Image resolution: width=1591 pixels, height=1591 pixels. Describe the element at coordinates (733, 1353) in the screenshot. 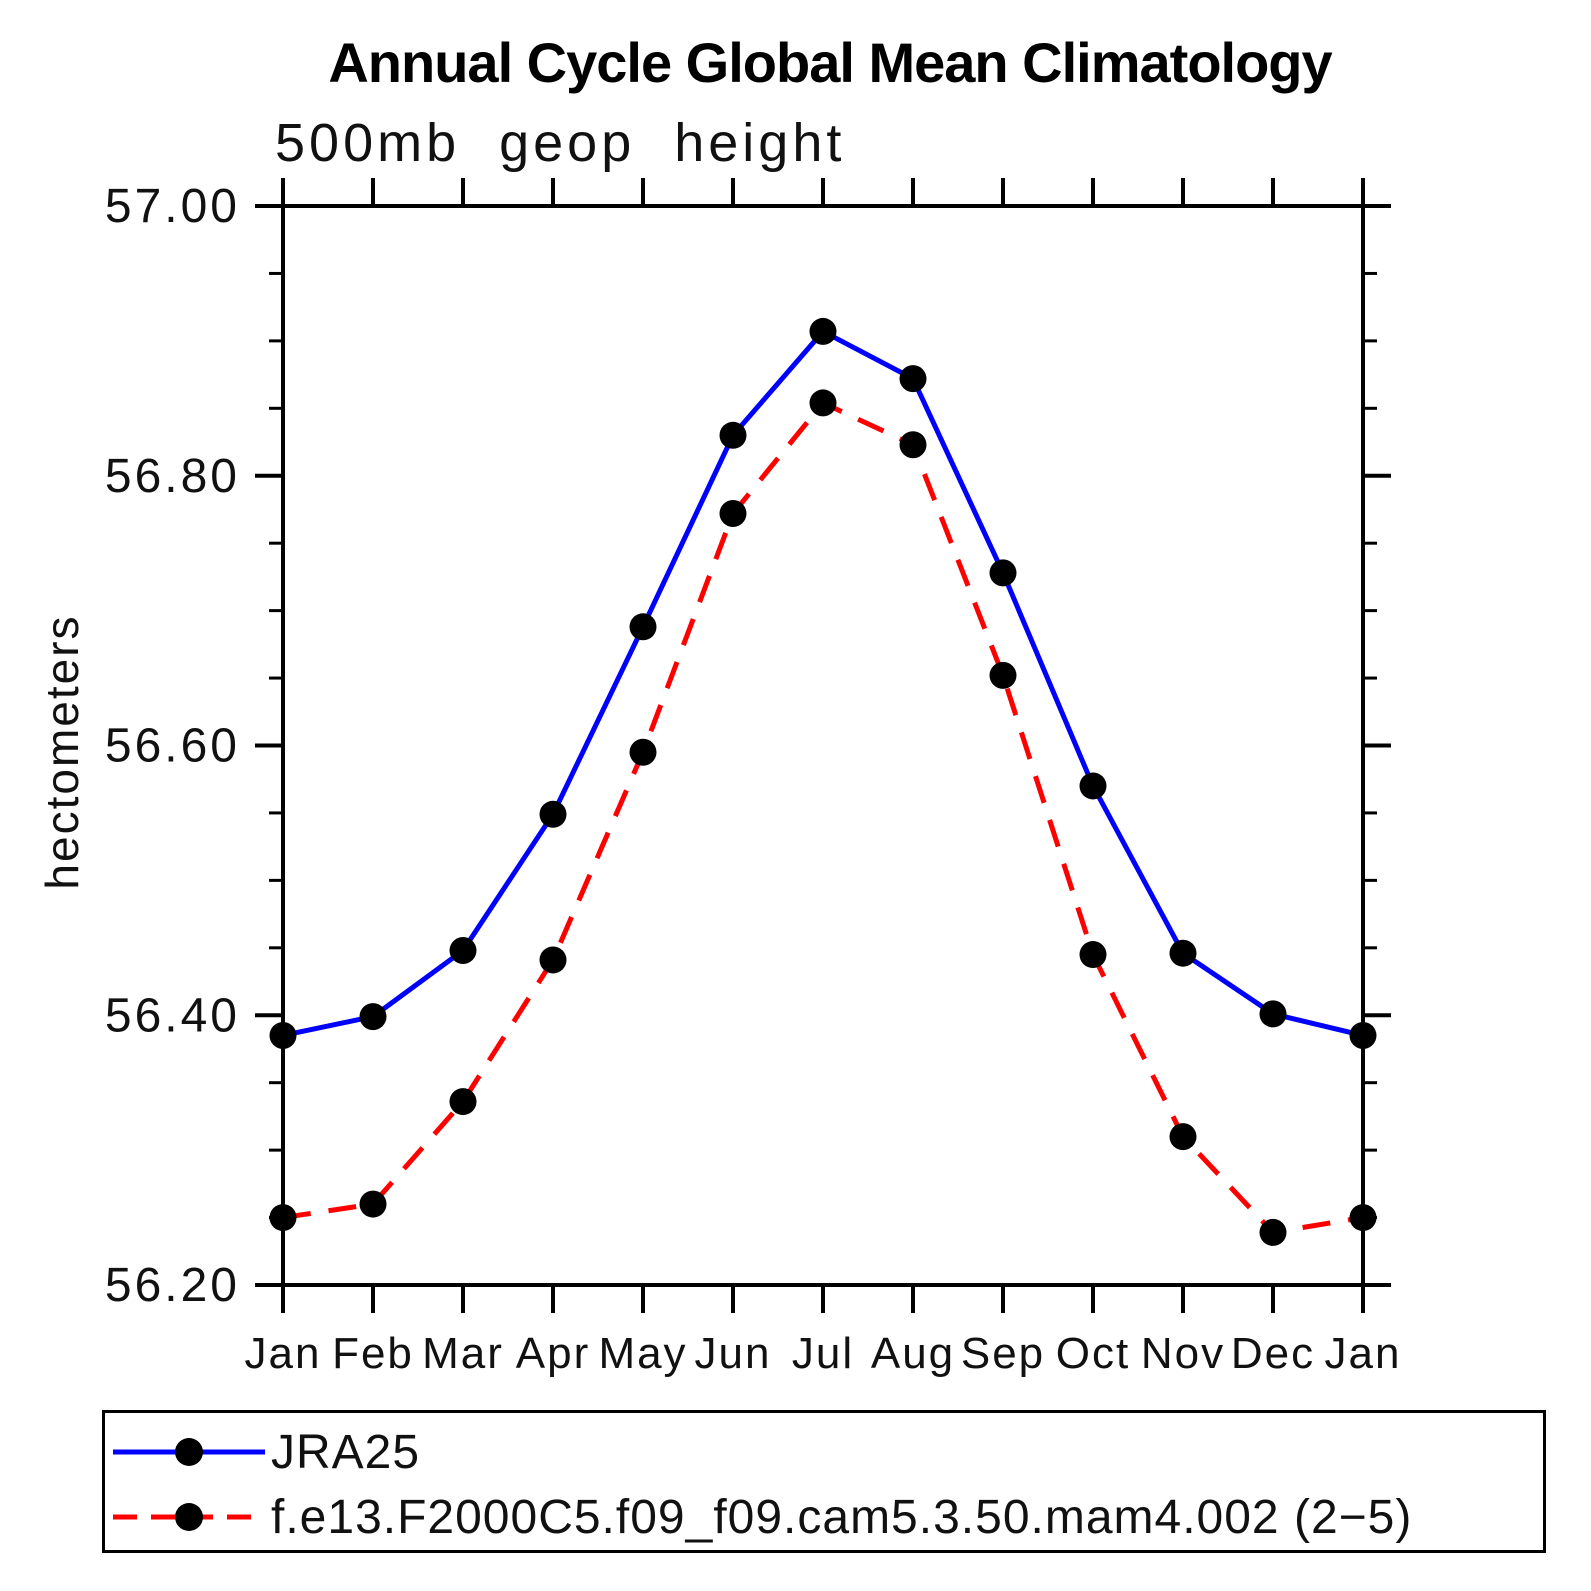

I see `x-tick-label: Jun` at that location.